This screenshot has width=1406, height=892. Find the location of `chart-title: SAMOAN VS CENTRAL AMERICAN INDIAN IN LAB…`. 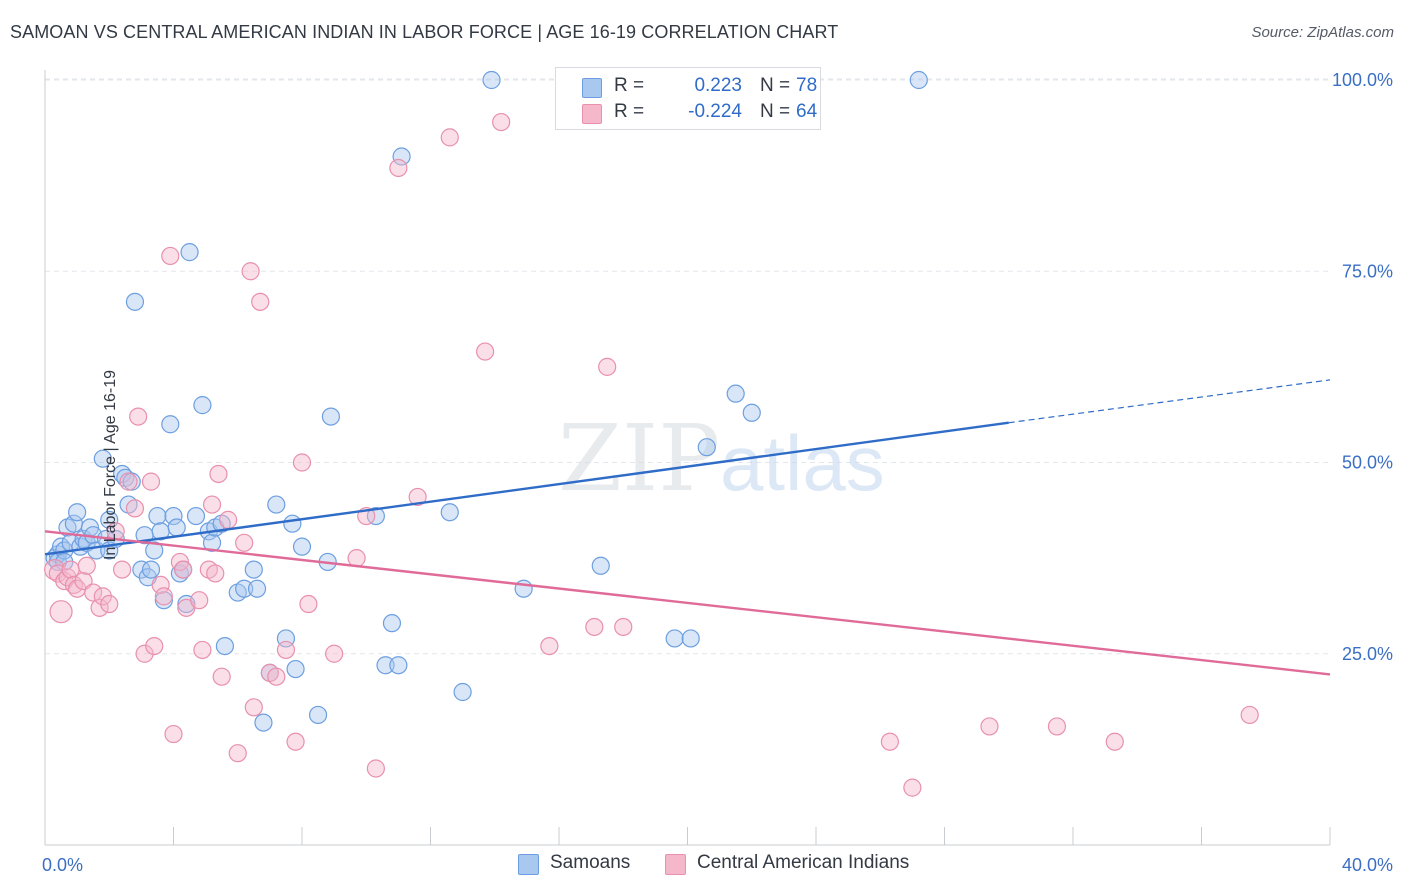

chart-title: SAMOAN VS CENTRAL AMERICAN INDIAN IN LAB… is located at coordinates (424, 32).